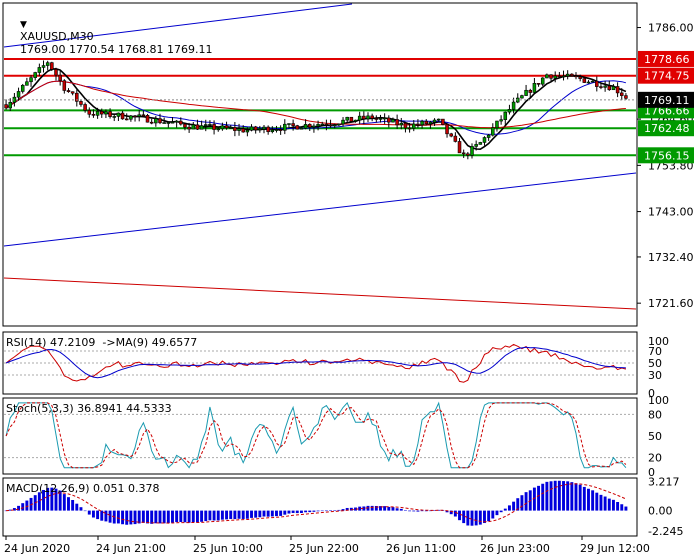  Describe the element at coordinates (23, 25) in the screenshot. I see `collapse-triangle-icon: ▼` at that location.